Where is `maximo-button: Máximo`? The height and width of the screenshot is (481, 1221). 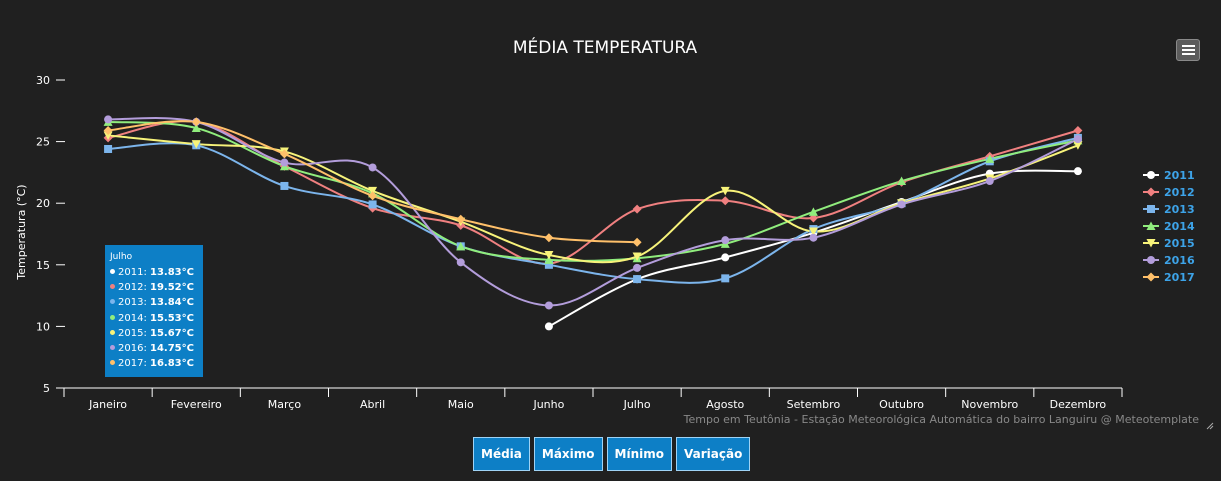 maximo-button: Máximo is located at coordinates (568, 454).